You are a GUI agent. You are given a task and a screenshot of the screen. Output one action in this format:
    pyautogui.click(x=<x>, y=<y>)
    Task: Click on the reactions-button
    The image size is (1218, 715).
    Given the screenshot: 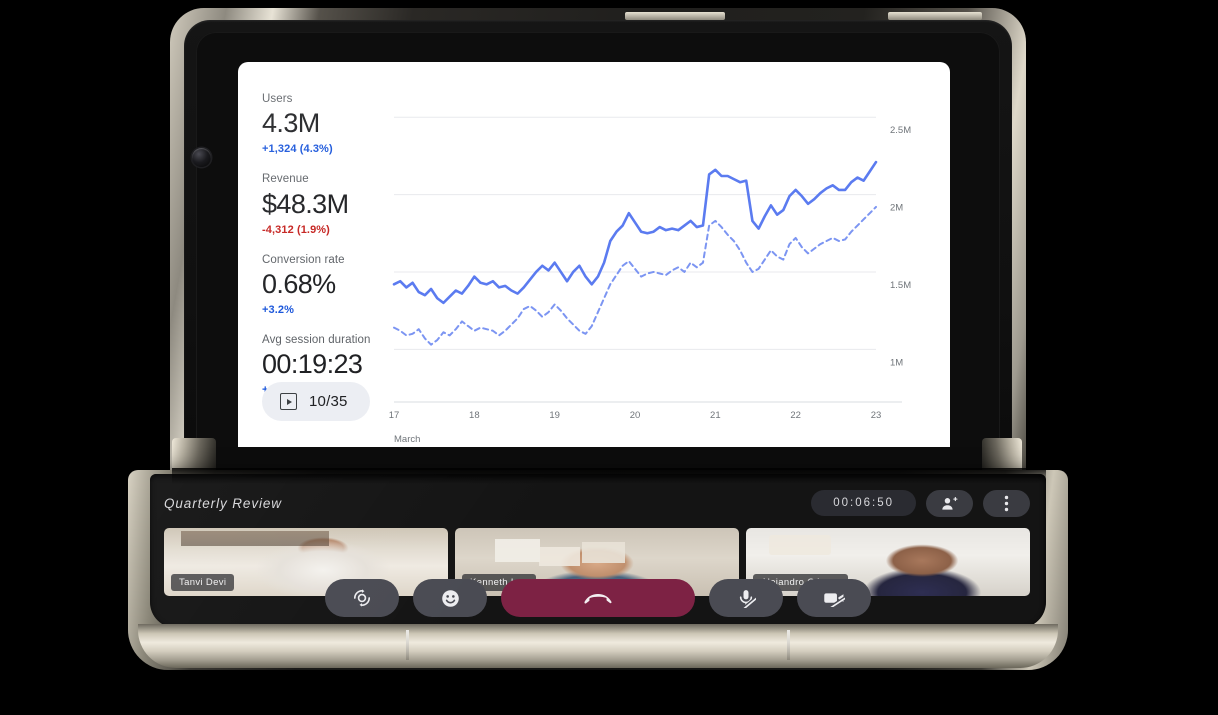 What is the action you would take?
    pyautogui.click(x=450, y=598)
    